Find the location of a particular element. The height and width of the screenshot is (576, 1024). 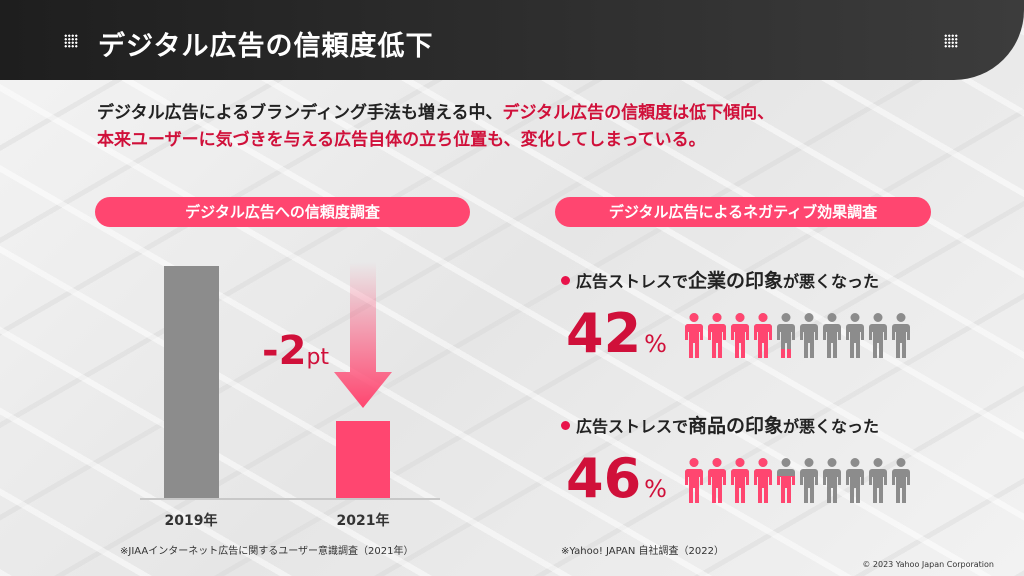

header-bar: デジタル広告の信頼度低下 is located at coordinates (512, 40).